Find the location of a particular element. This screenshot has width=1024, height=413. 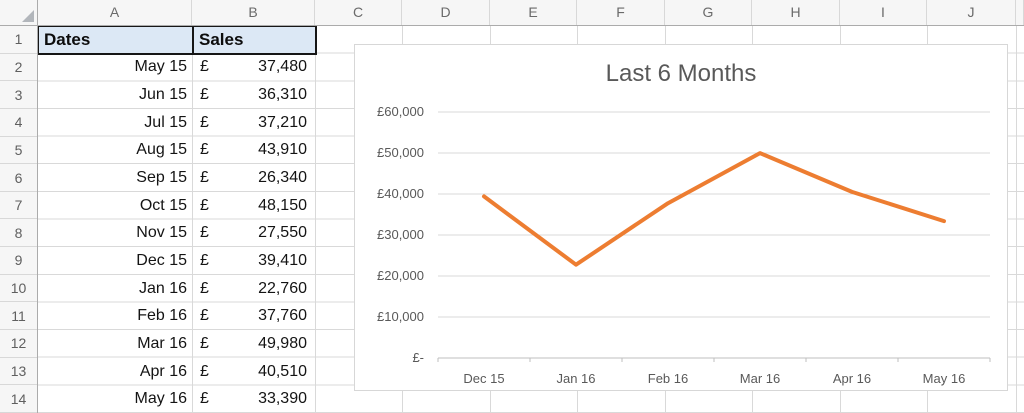

sales-value: 26,340 is located at coordinates (282, 178).